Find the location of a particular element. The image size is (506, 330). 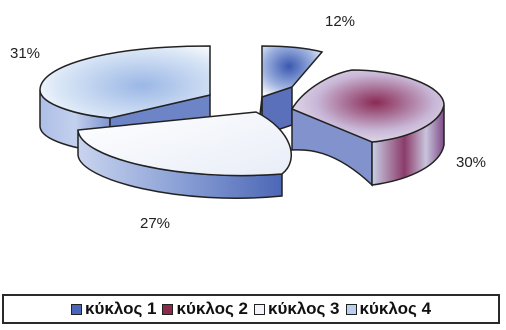

legend-item-kyklos-3: κύκλος 3 is located at coordinates (297, 309).